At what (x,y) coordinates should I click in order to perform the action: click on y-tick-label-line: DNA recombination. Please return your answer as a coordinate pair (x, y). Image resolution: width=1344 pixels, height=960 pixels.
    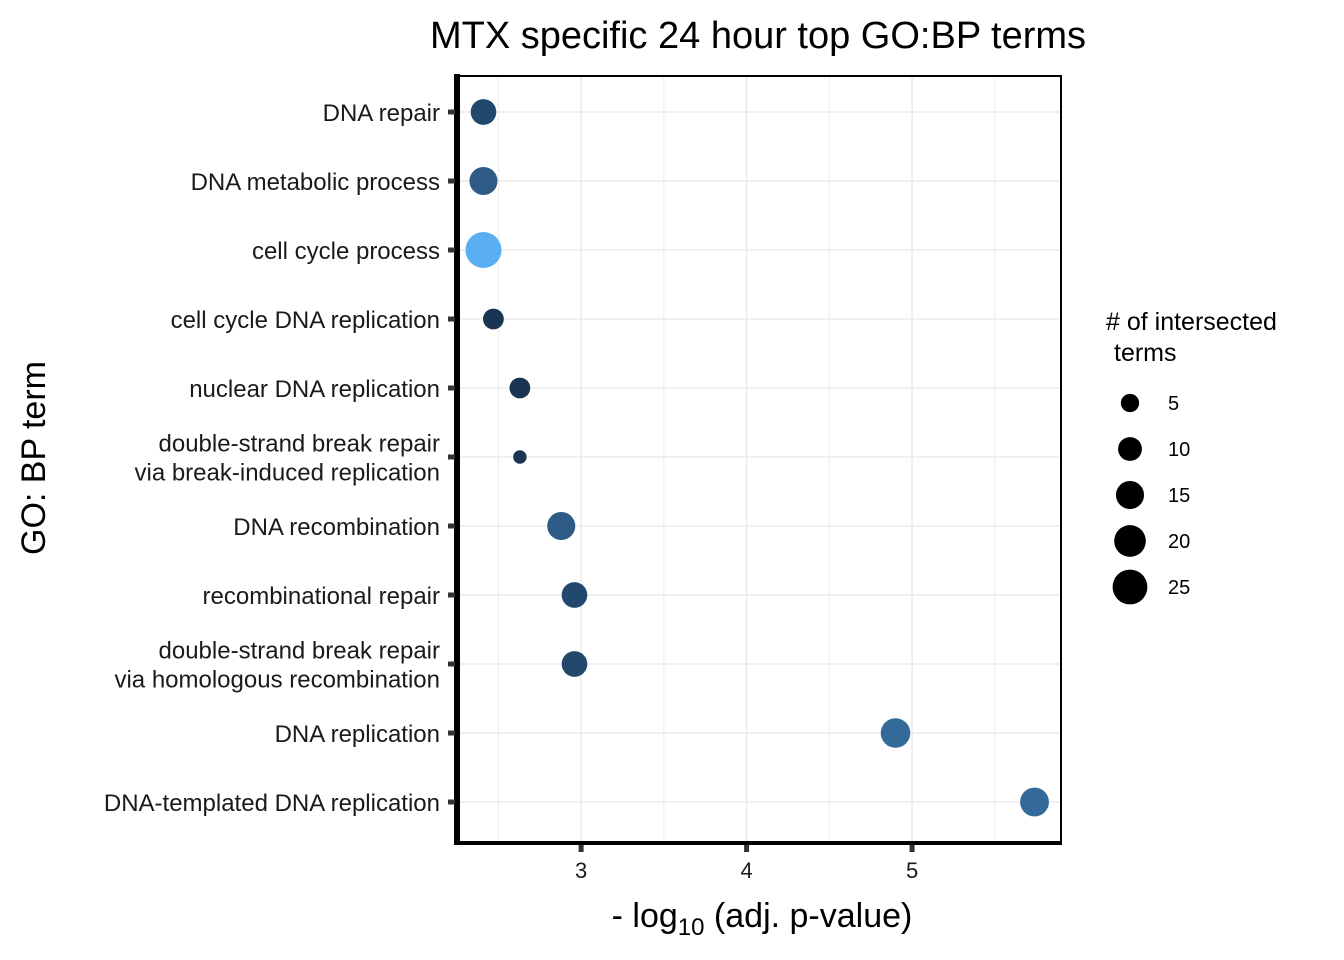
    Looking at the image, I should click on (336, 527).